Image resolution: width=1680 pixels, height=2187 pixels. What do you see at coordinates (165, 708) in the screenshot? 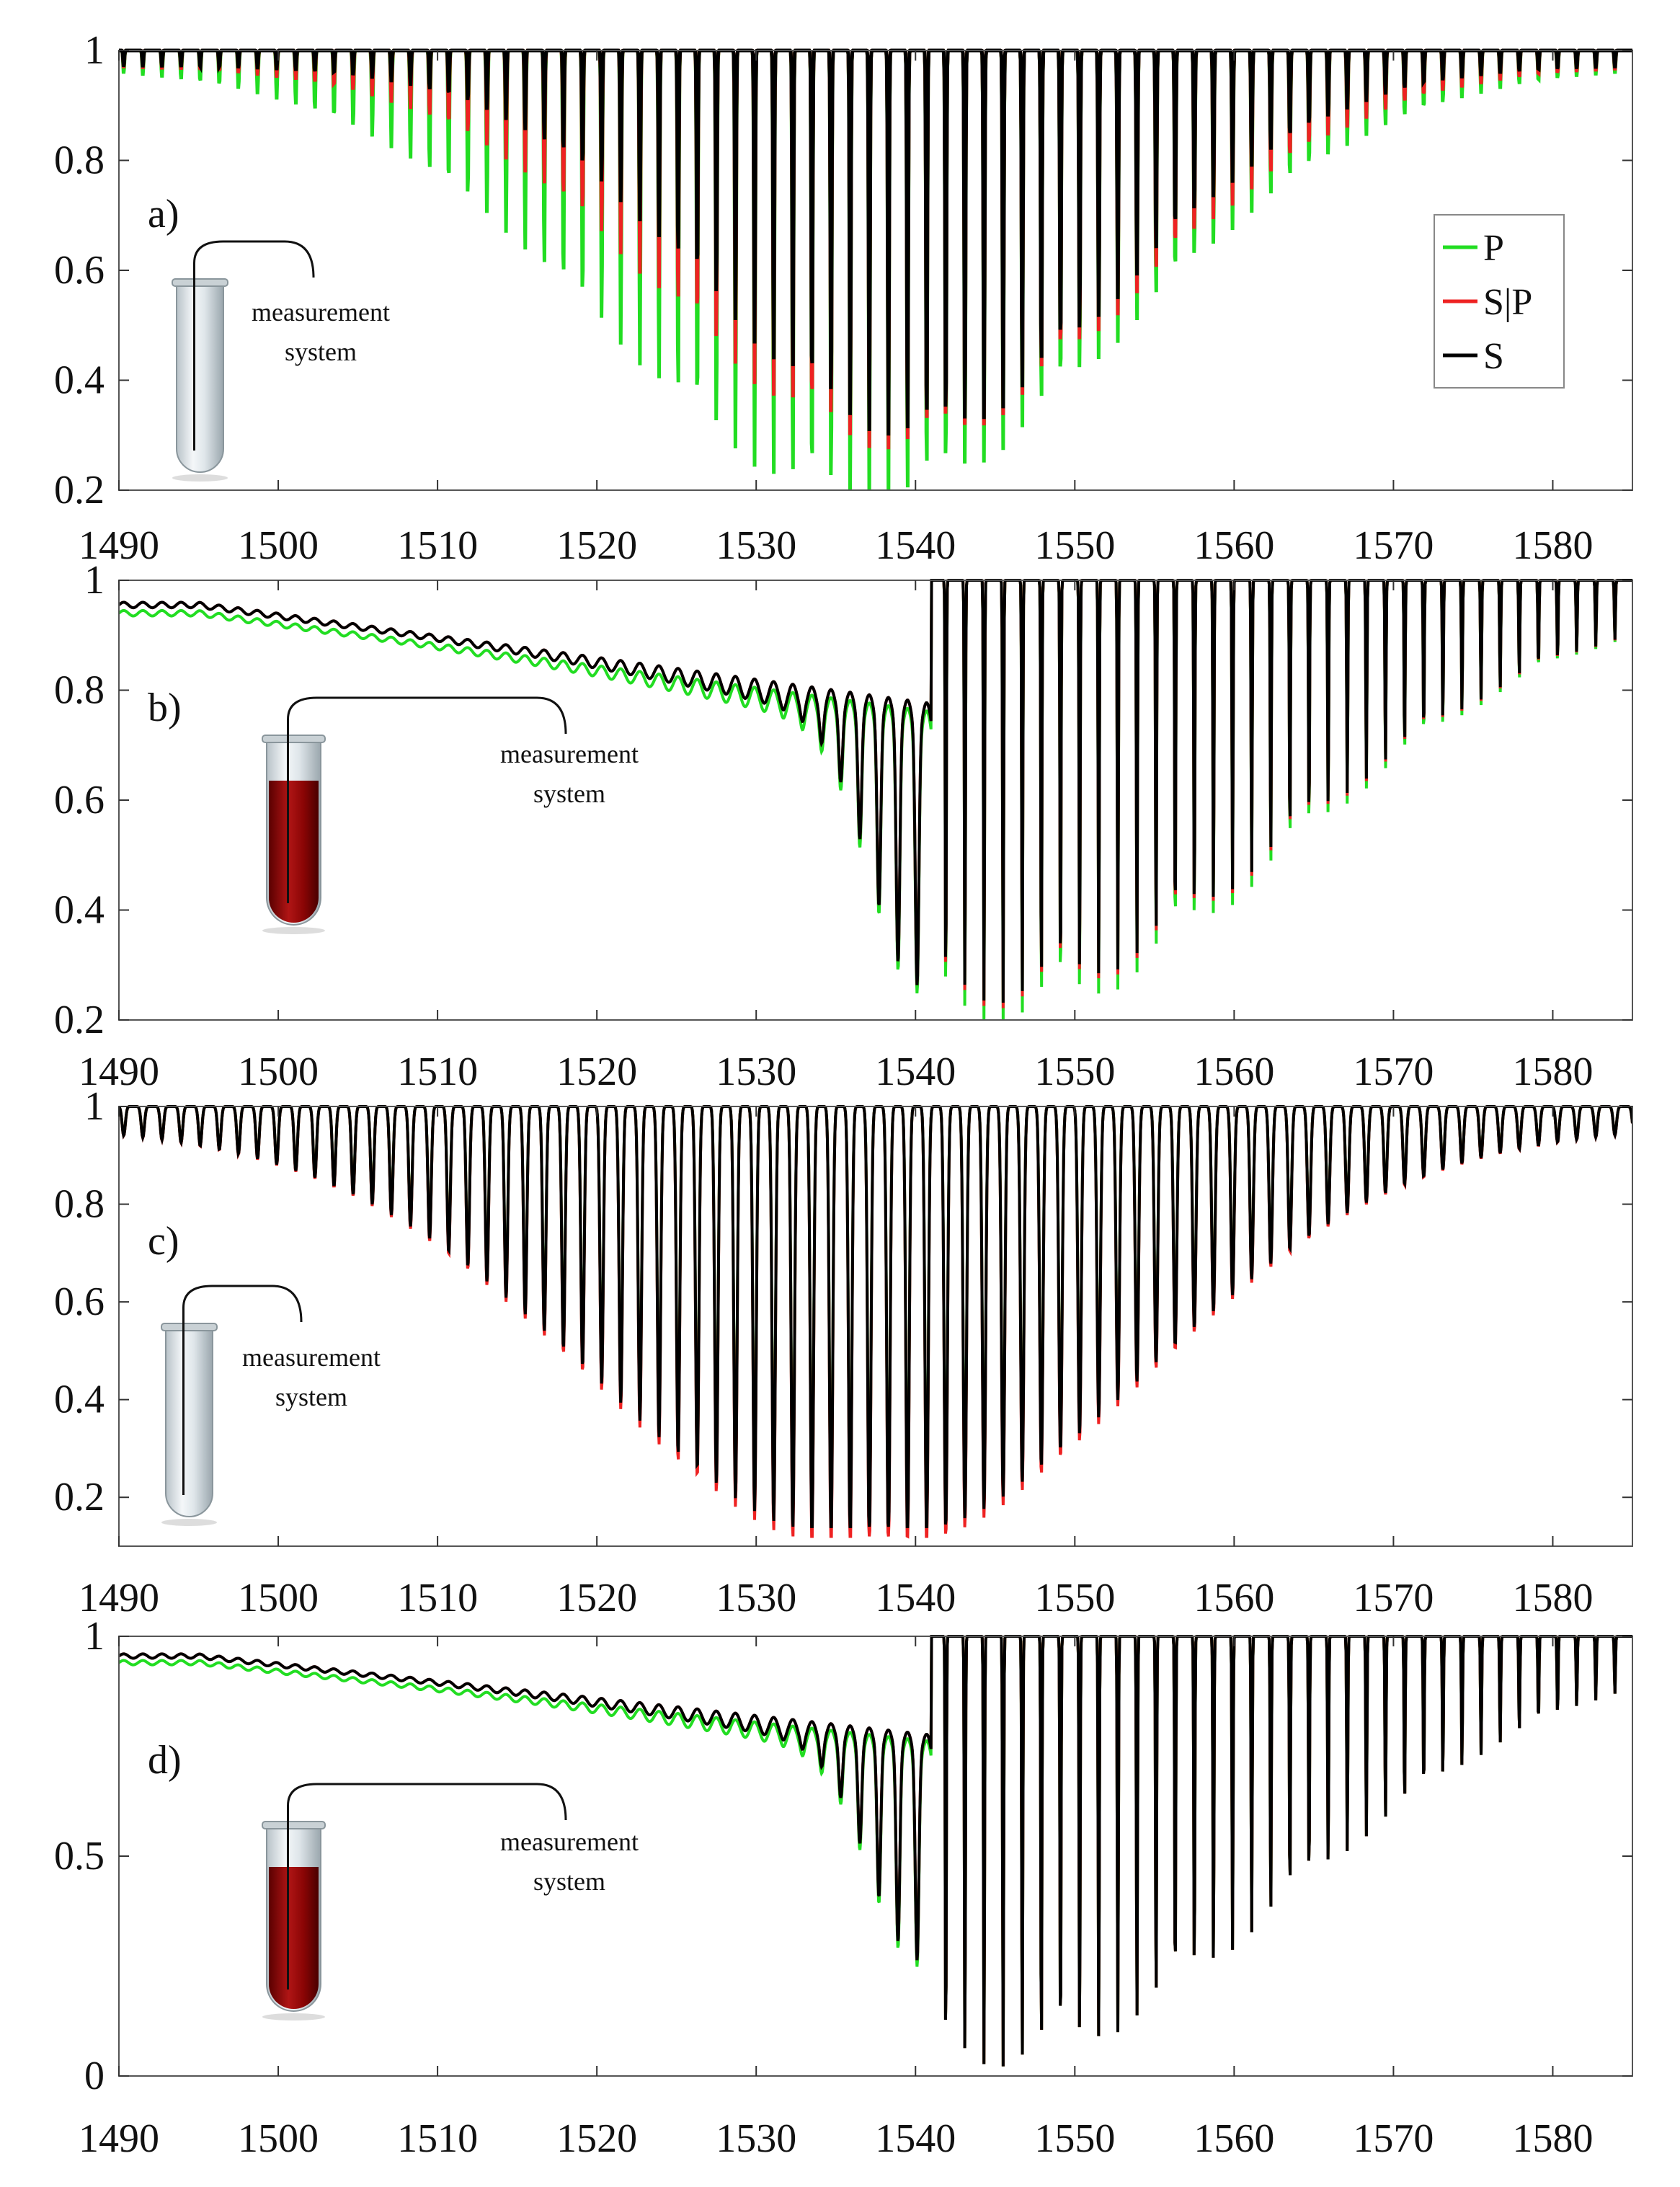
I see `panel-label: b)` at bounding box center [165, 708].